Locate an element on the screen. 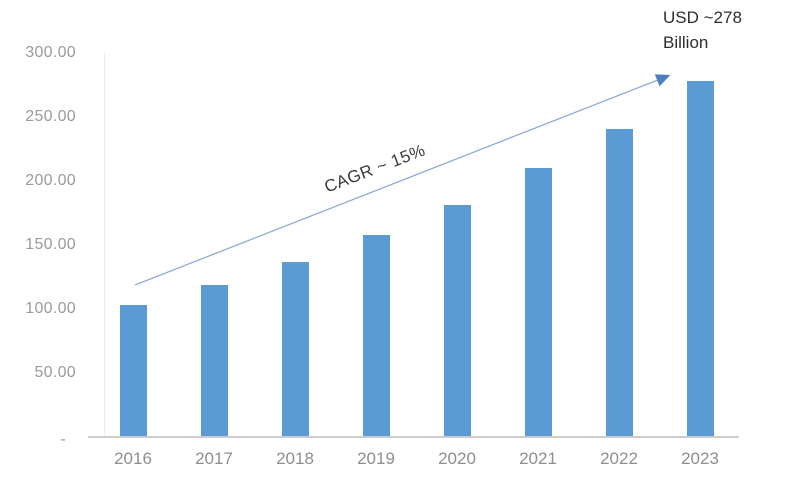 The height and width of the screenshot is (490, 800). value-callout: USD ~278 Billion is located at coordinates (702, 30).